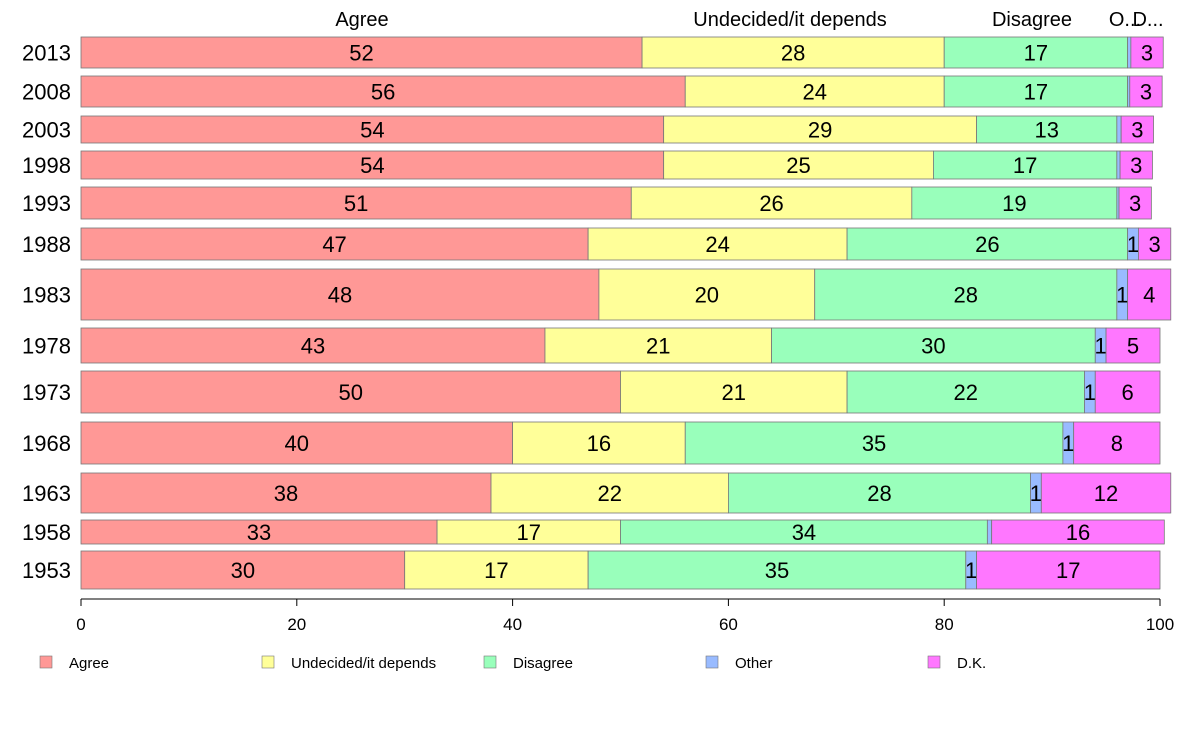 The width and height of the screenshot is (1188, 736). Describe the element at coordinates (1147, 52) in the screenshot. I see `bar-d-k--2013` at that location.